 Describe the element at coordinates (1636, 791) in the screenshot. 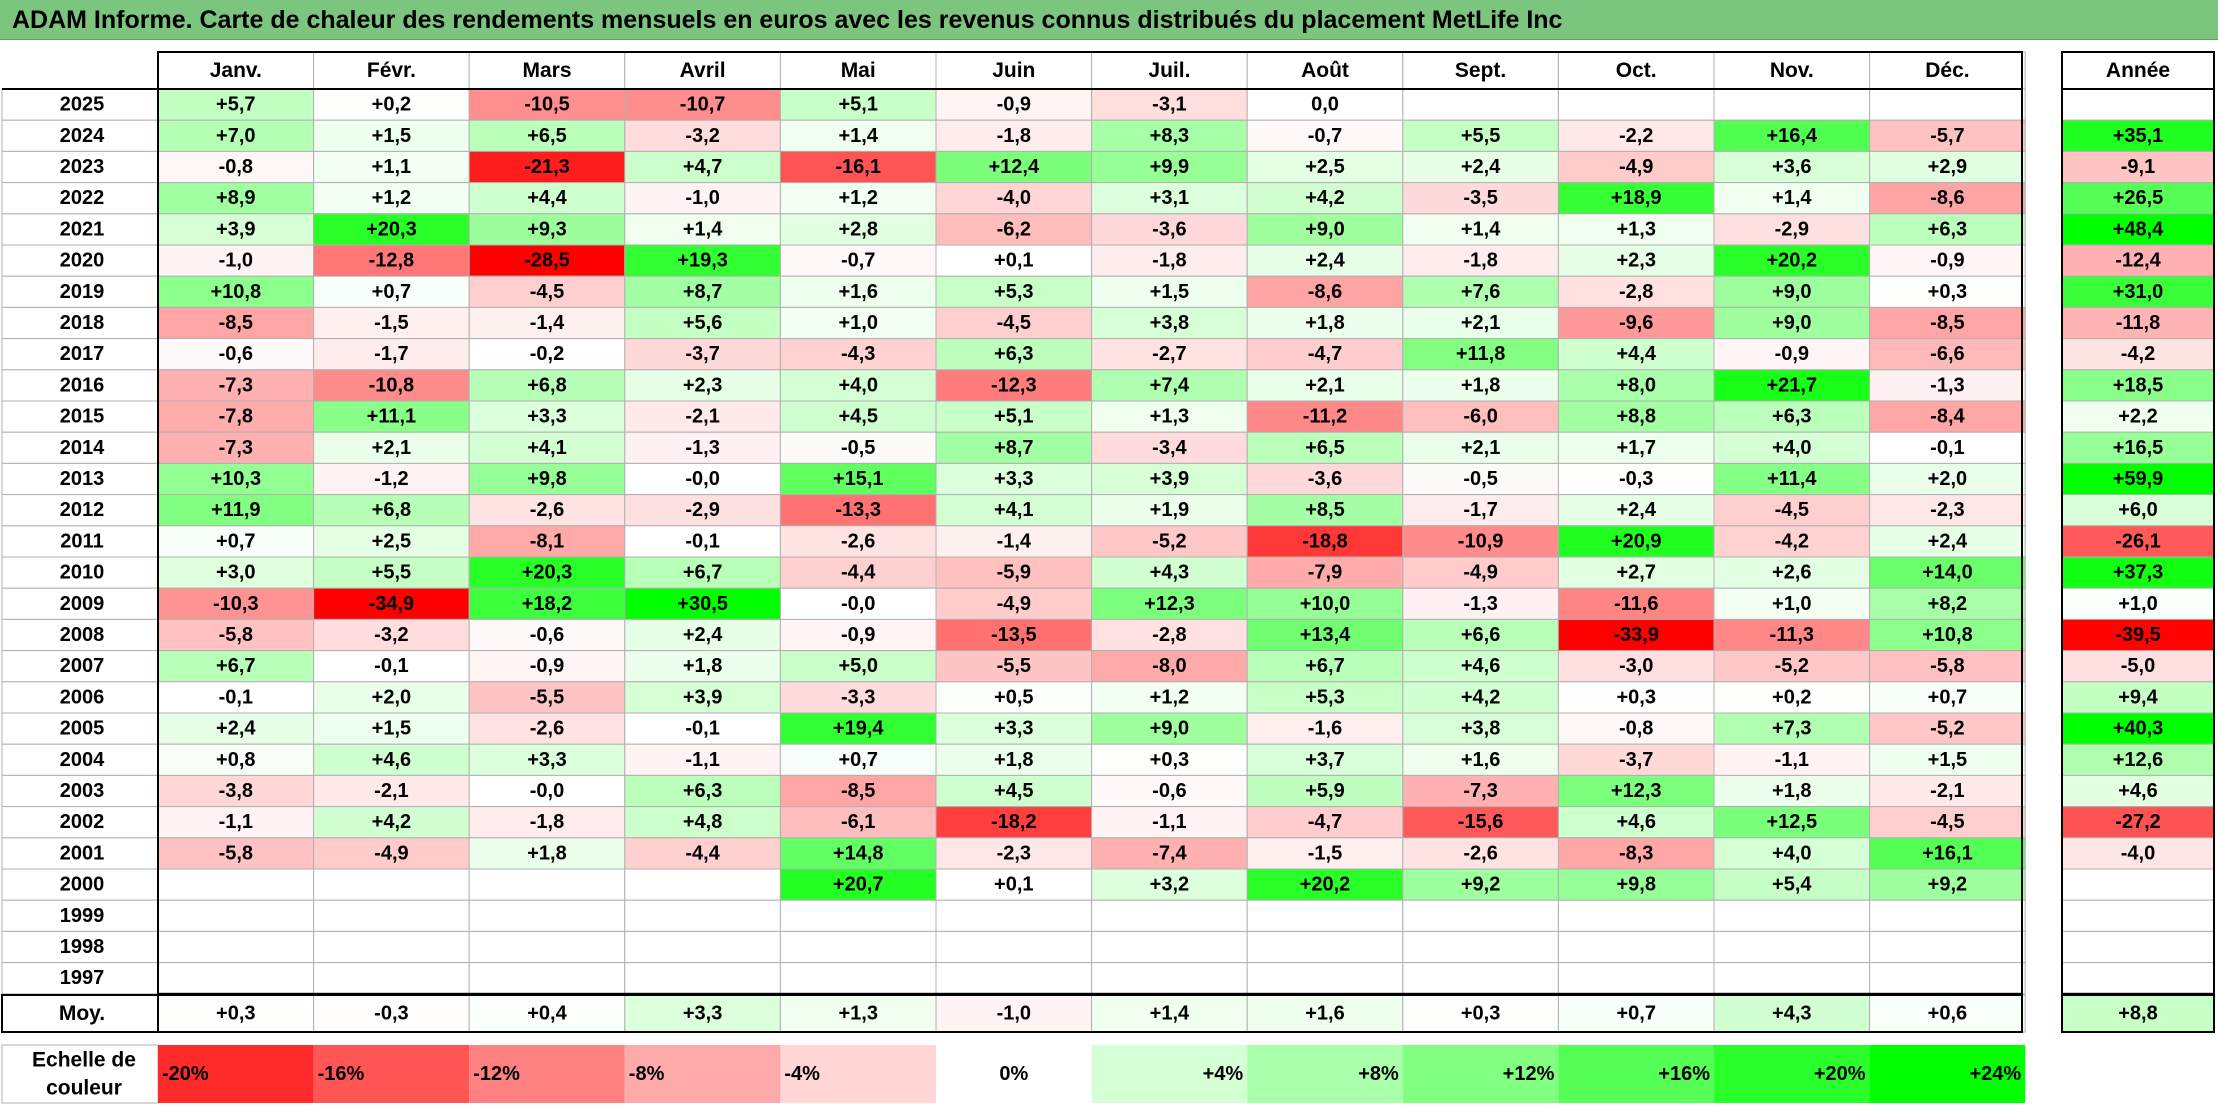

I see `cell-value-2003-9: +12,3` at that location.